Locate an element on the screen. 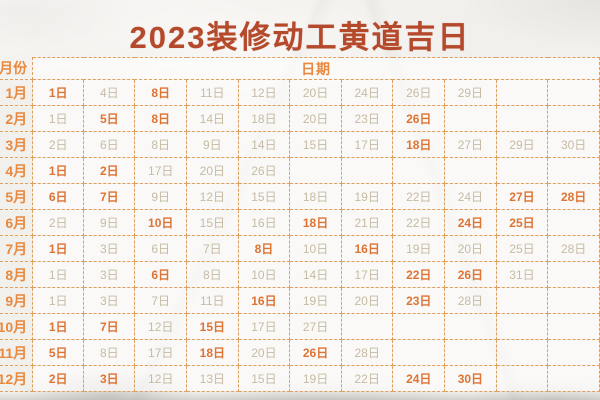 This screenshot has height=400, width=600. month-row: 6月 2日 9日 10日 15日 16日 18日 21日 22日 24日 25日 is located at coordinates (300, 222).